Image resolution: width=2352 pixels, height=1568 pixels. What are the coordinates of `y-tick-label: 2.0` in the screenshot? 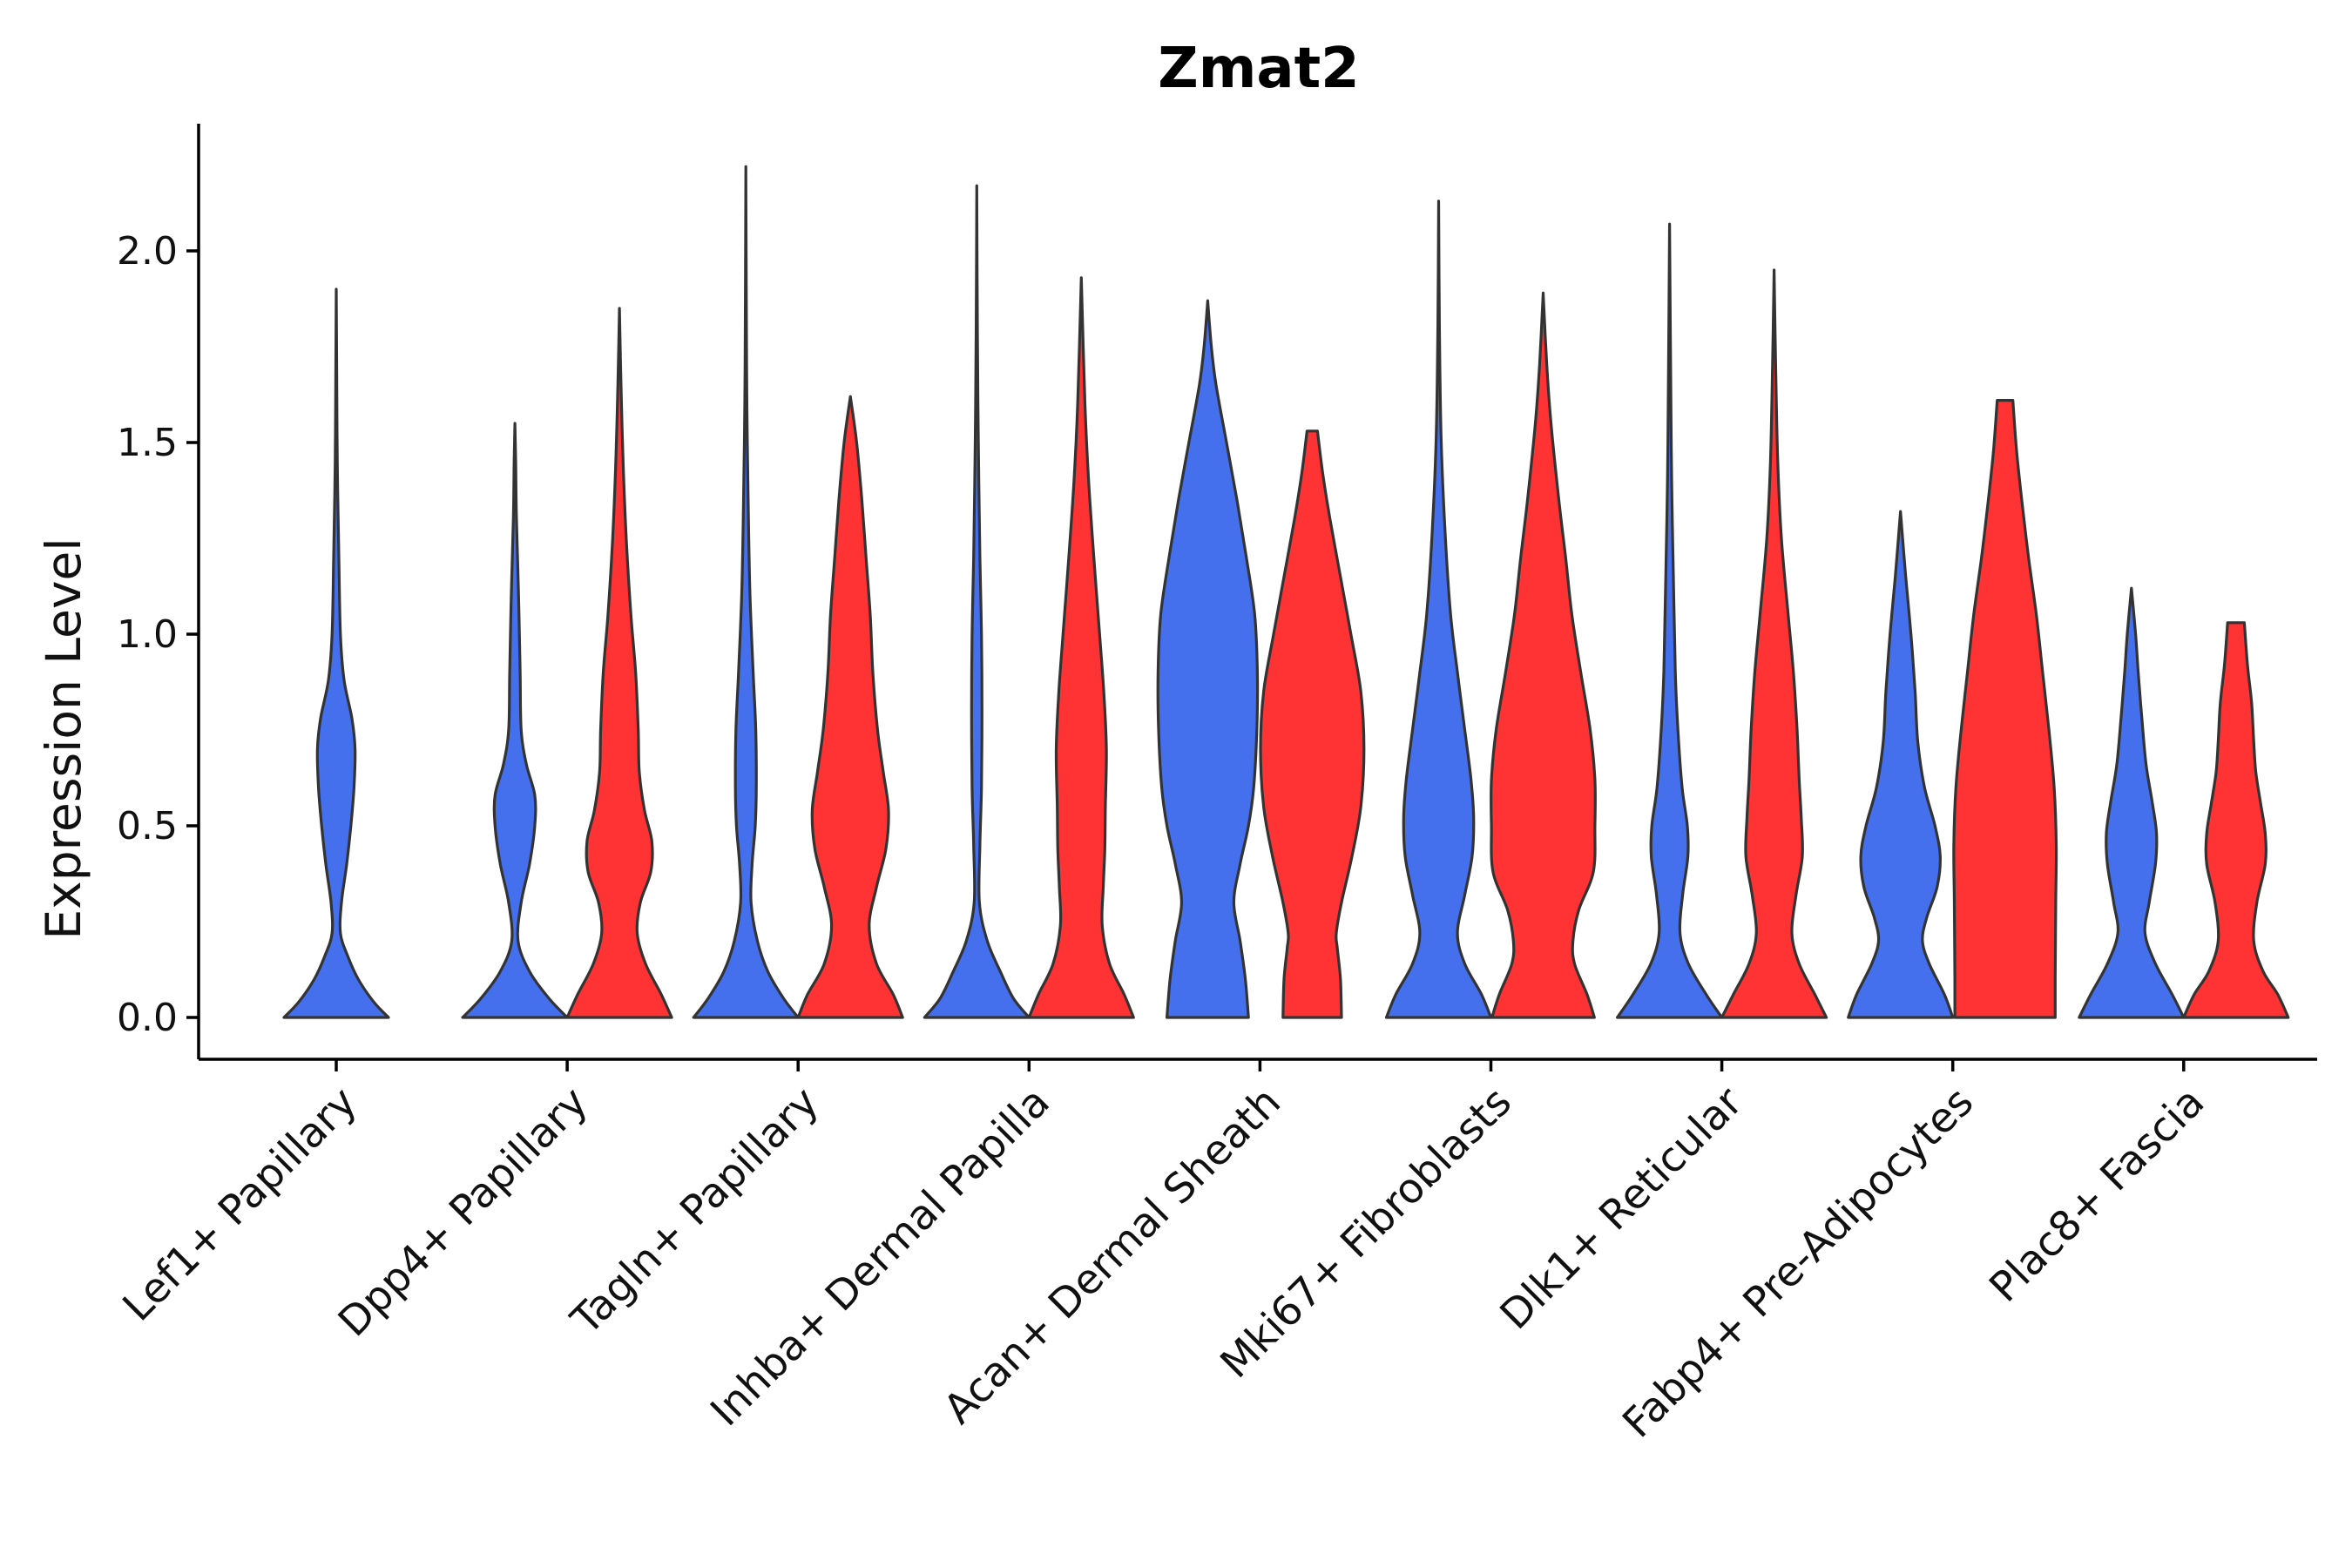 It's located at (147, 252).